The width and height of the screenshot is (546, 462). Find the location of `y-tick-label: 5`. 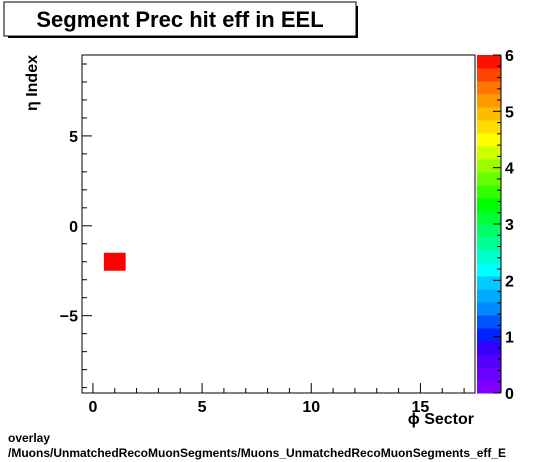

y-tick-label: 5 is located at coordinates (73, 137).